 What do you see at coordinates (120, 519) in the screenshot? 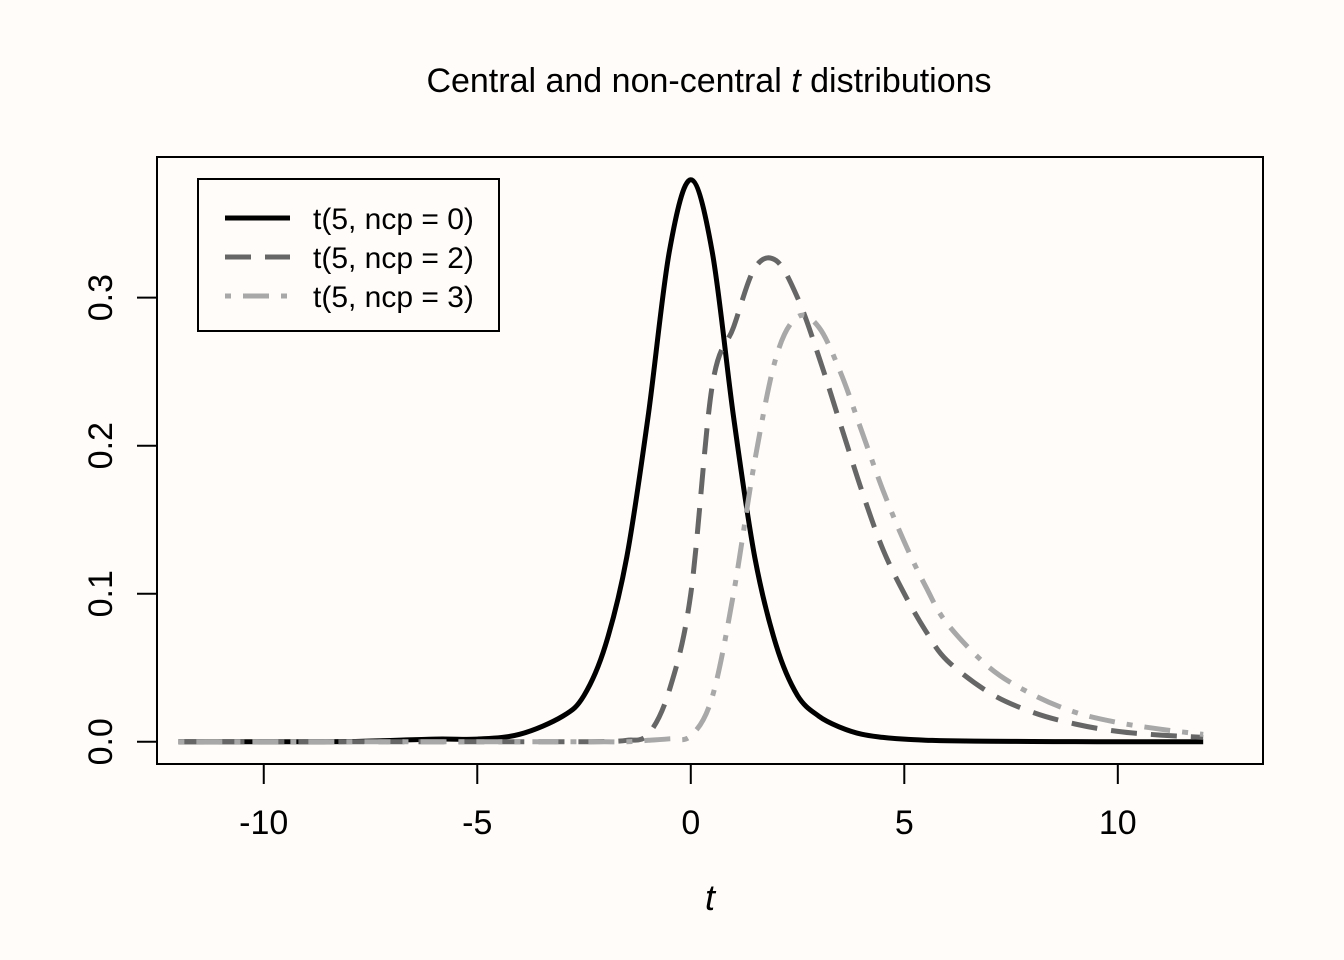
I see `y-axis: 0.0 0.1 0.2 0.3` at bounding box center [120, 519].